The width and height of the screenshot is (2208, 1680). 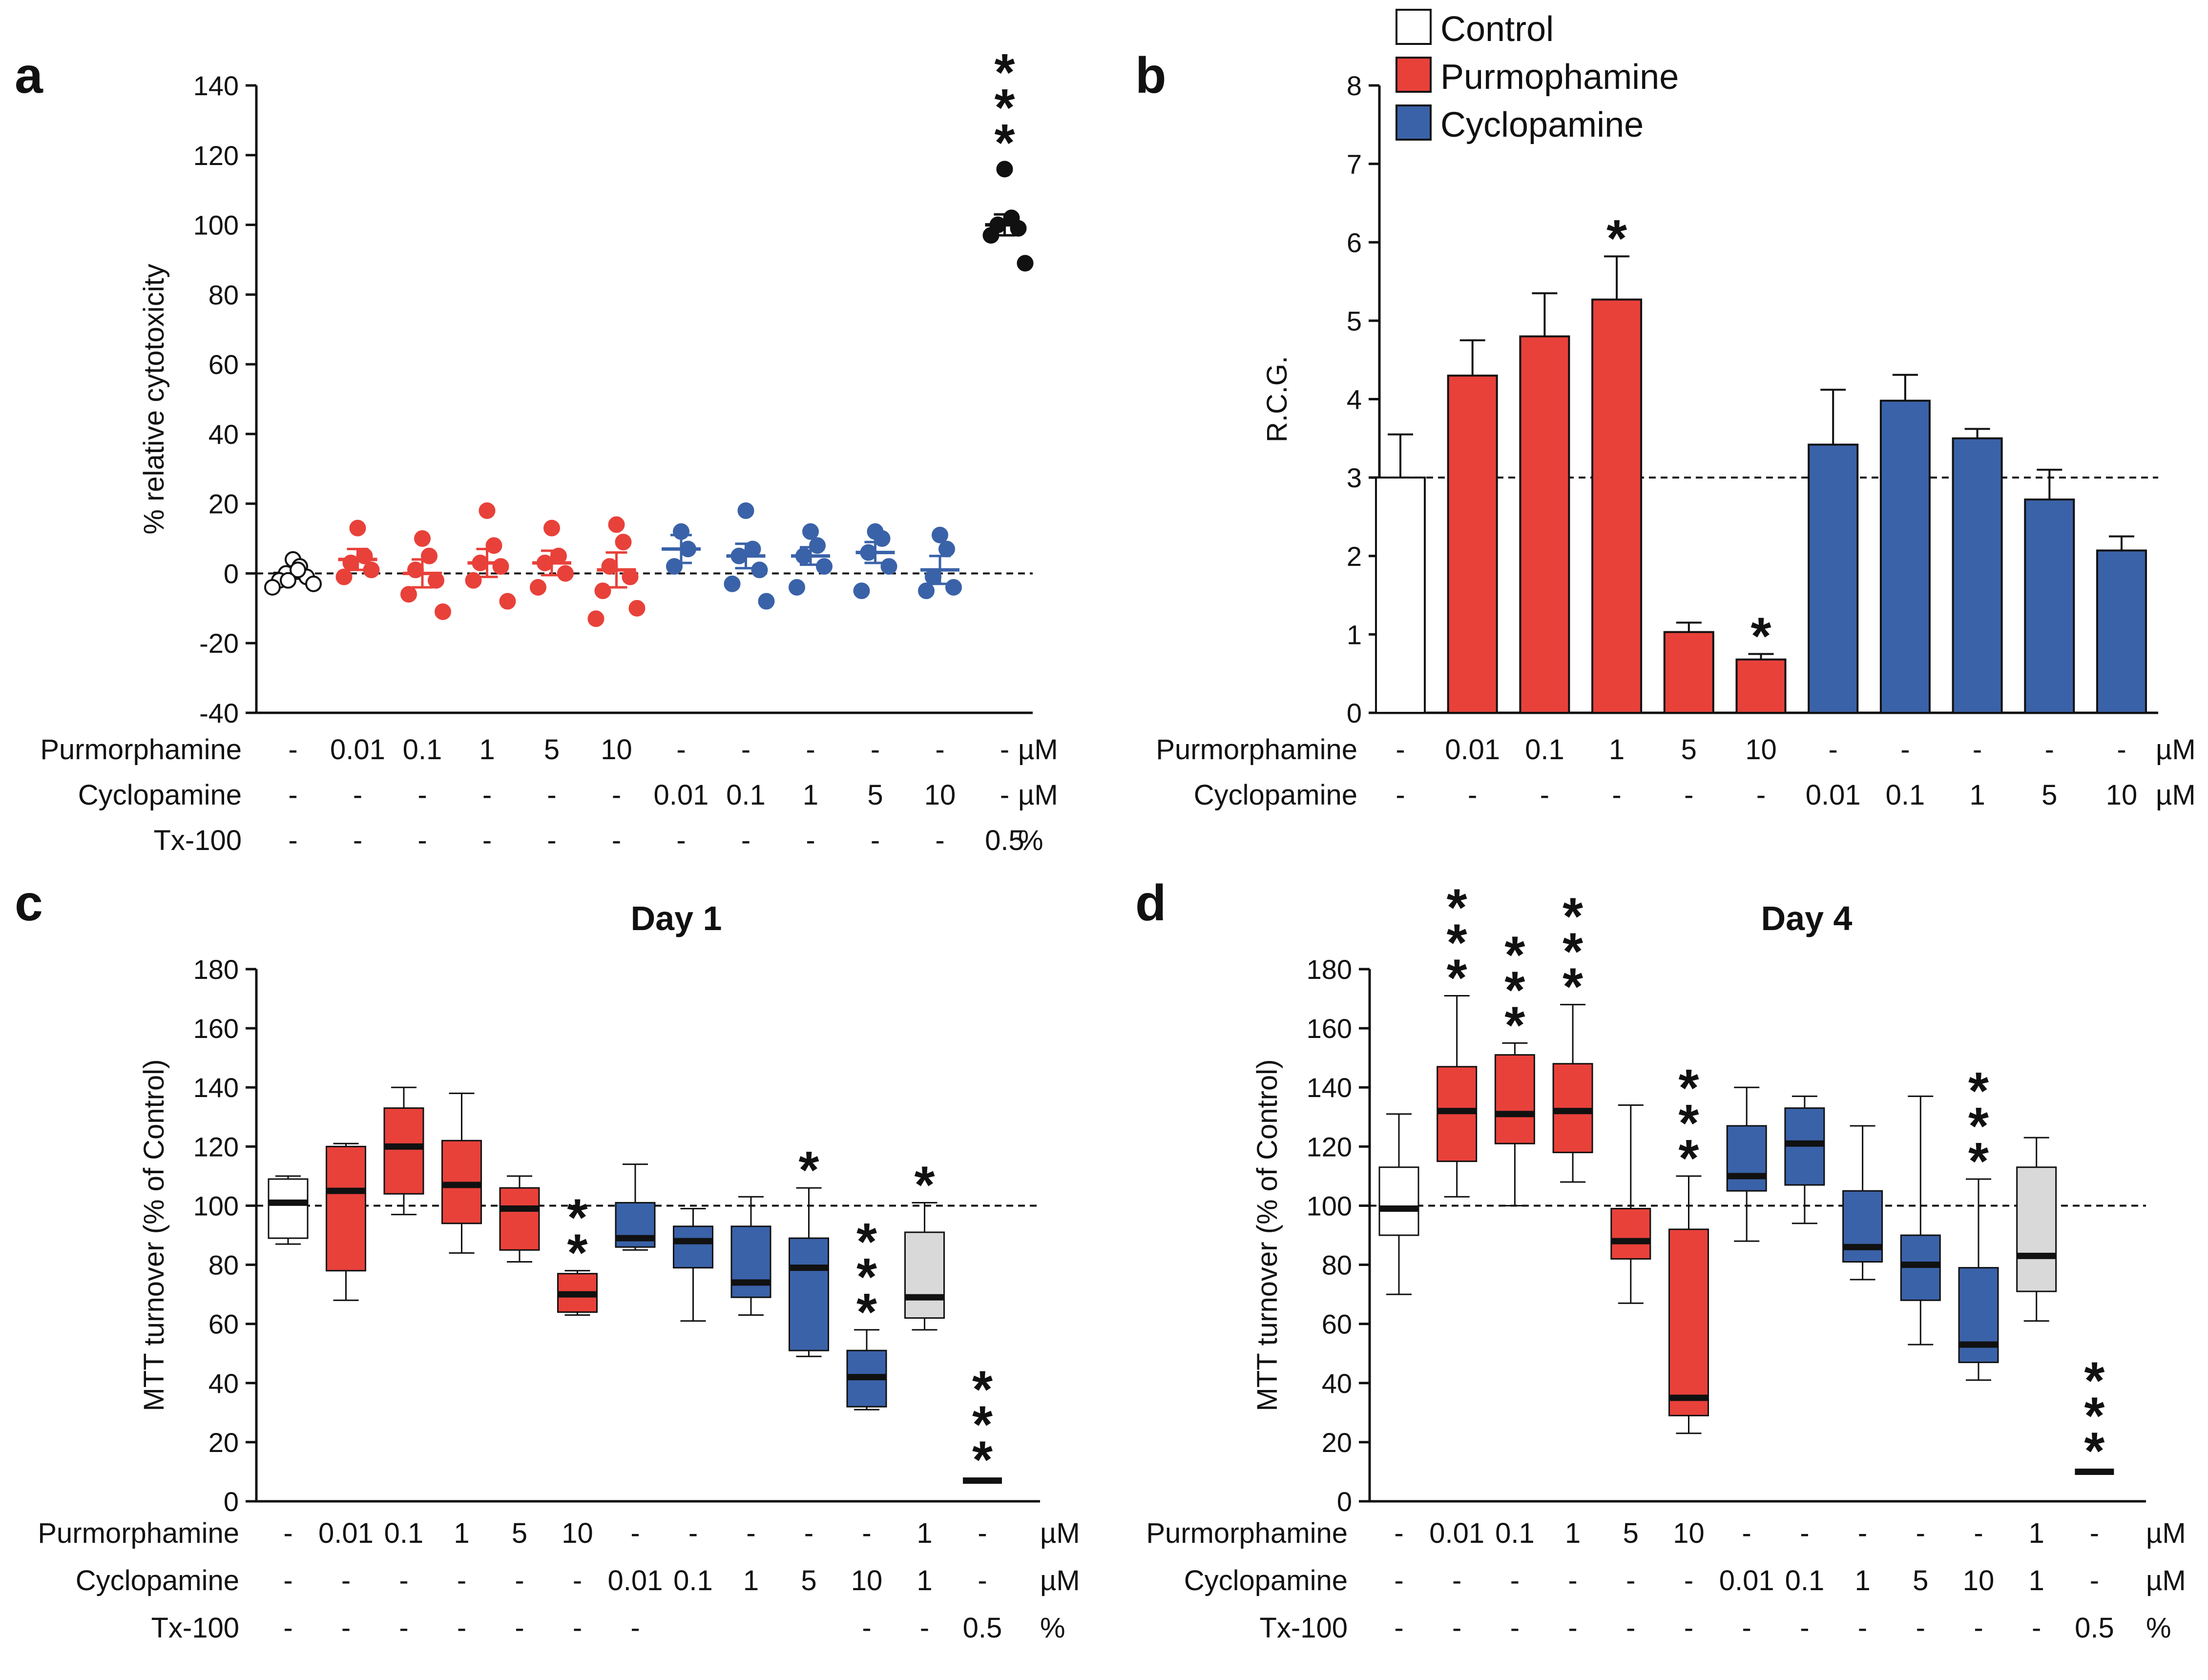 I want to click on legend-swatch-control, so click(x=1414, y=27).